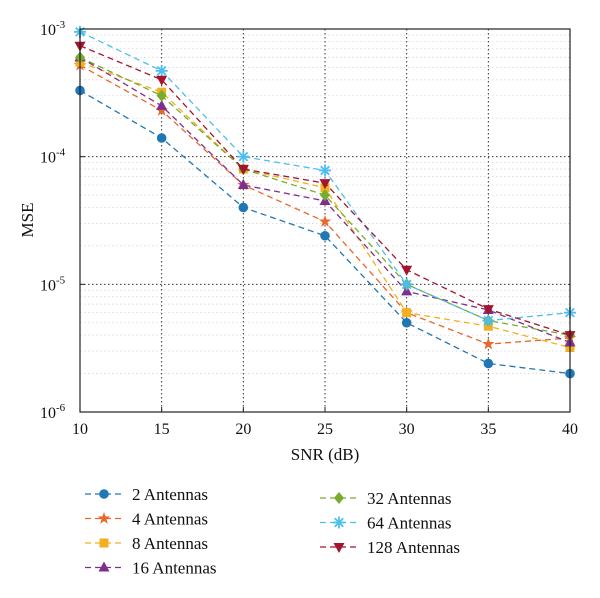  I want to click on legend-item: 8 Antennas, so click(146, 543).